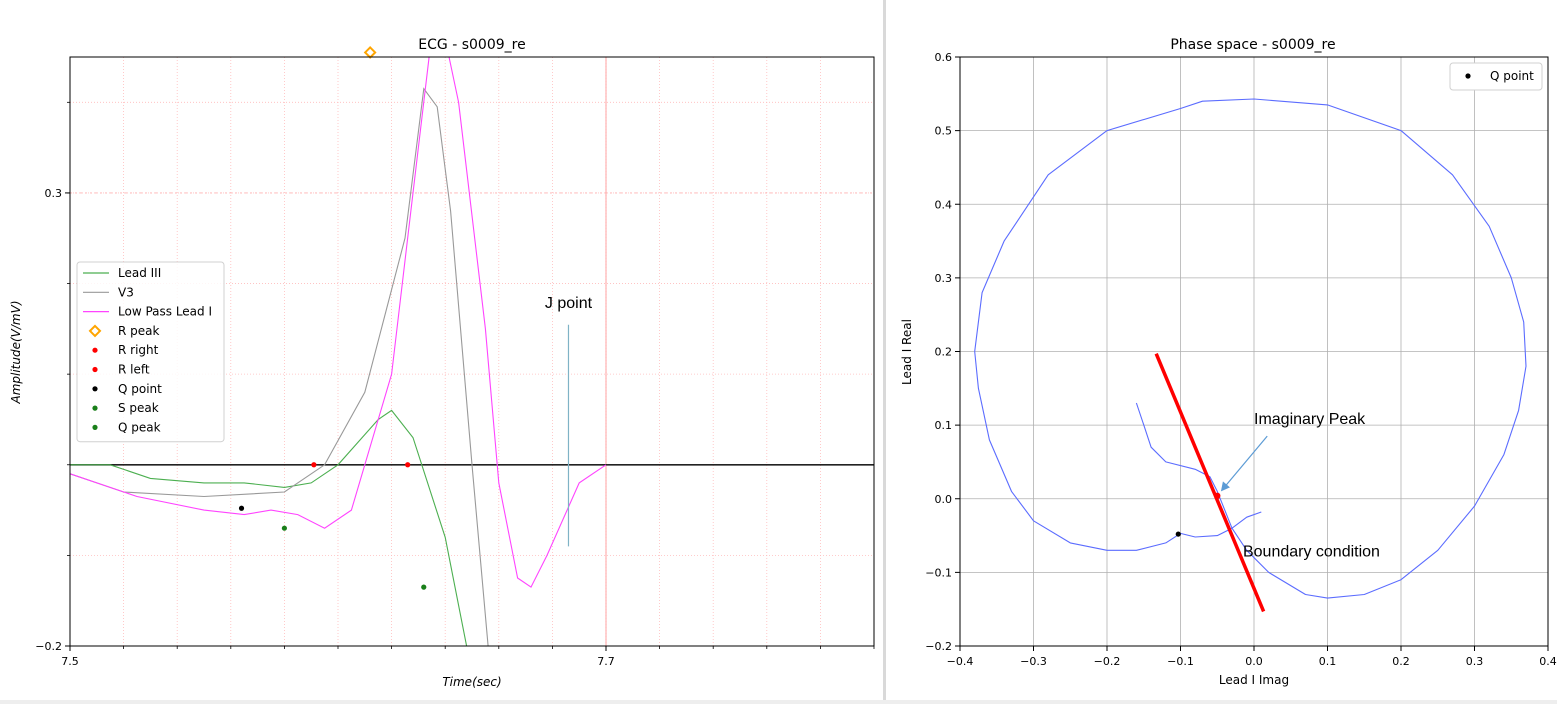 The image size is (1557, 704). Describe the element at coordinates (1252, 45) in the screenshot. I see `phase-chart-title: Phase space - s0009_re` at that location.